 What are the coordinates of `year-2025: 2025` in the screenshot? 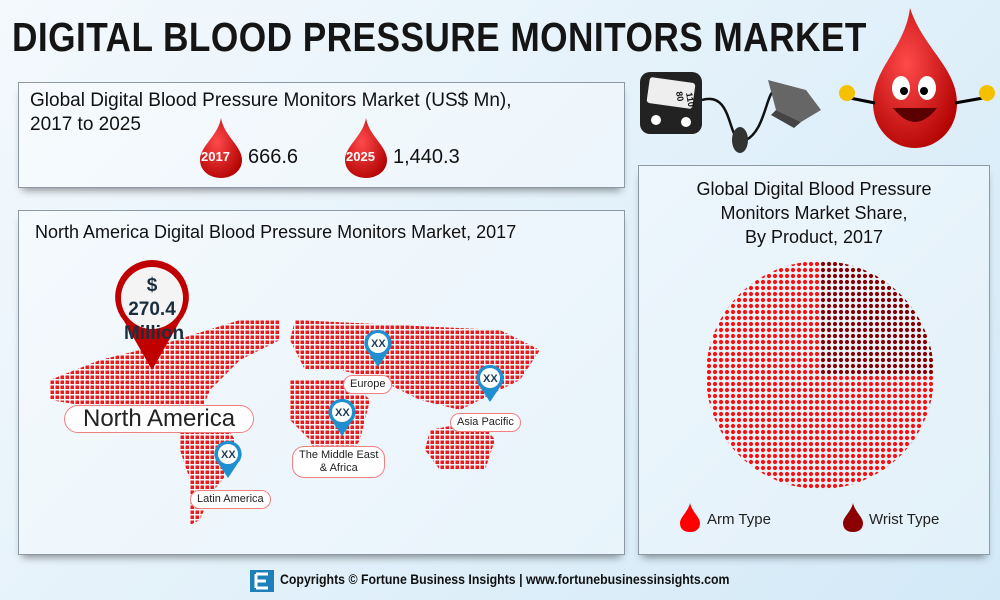 It's located at (360, 156).